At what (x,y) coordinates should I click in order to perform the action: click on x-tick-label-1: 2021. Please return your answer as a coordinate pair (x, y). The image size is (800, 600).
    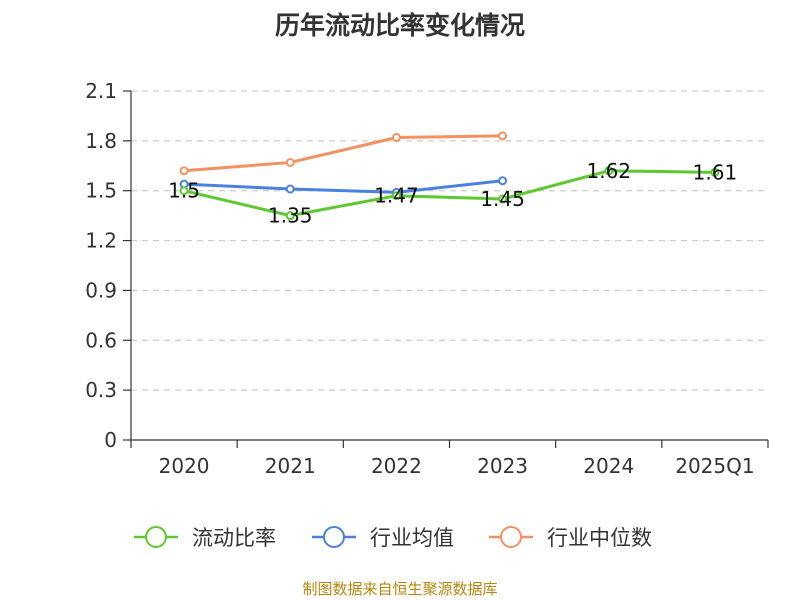
    Looking at the image, I should click on (290, 466).